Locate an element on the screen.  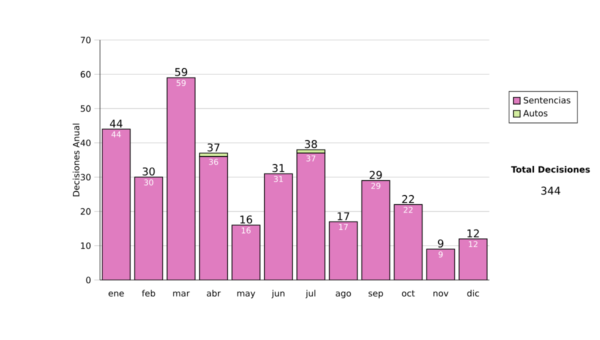
y-tick-label: 70 is located at coordinates (85, 40).